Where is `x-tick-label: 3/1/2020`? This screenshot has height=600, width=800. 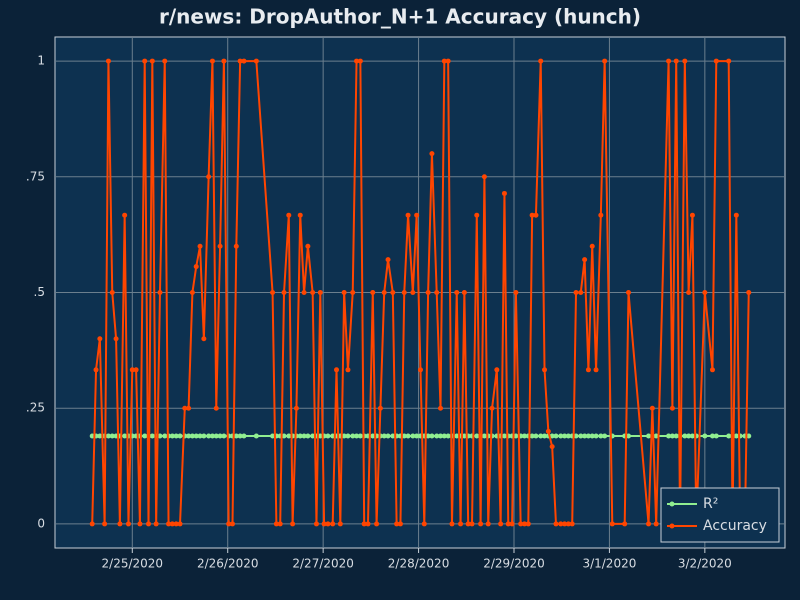
x-tick-label: 3/1/2020 is located at coordinates (609, 564).